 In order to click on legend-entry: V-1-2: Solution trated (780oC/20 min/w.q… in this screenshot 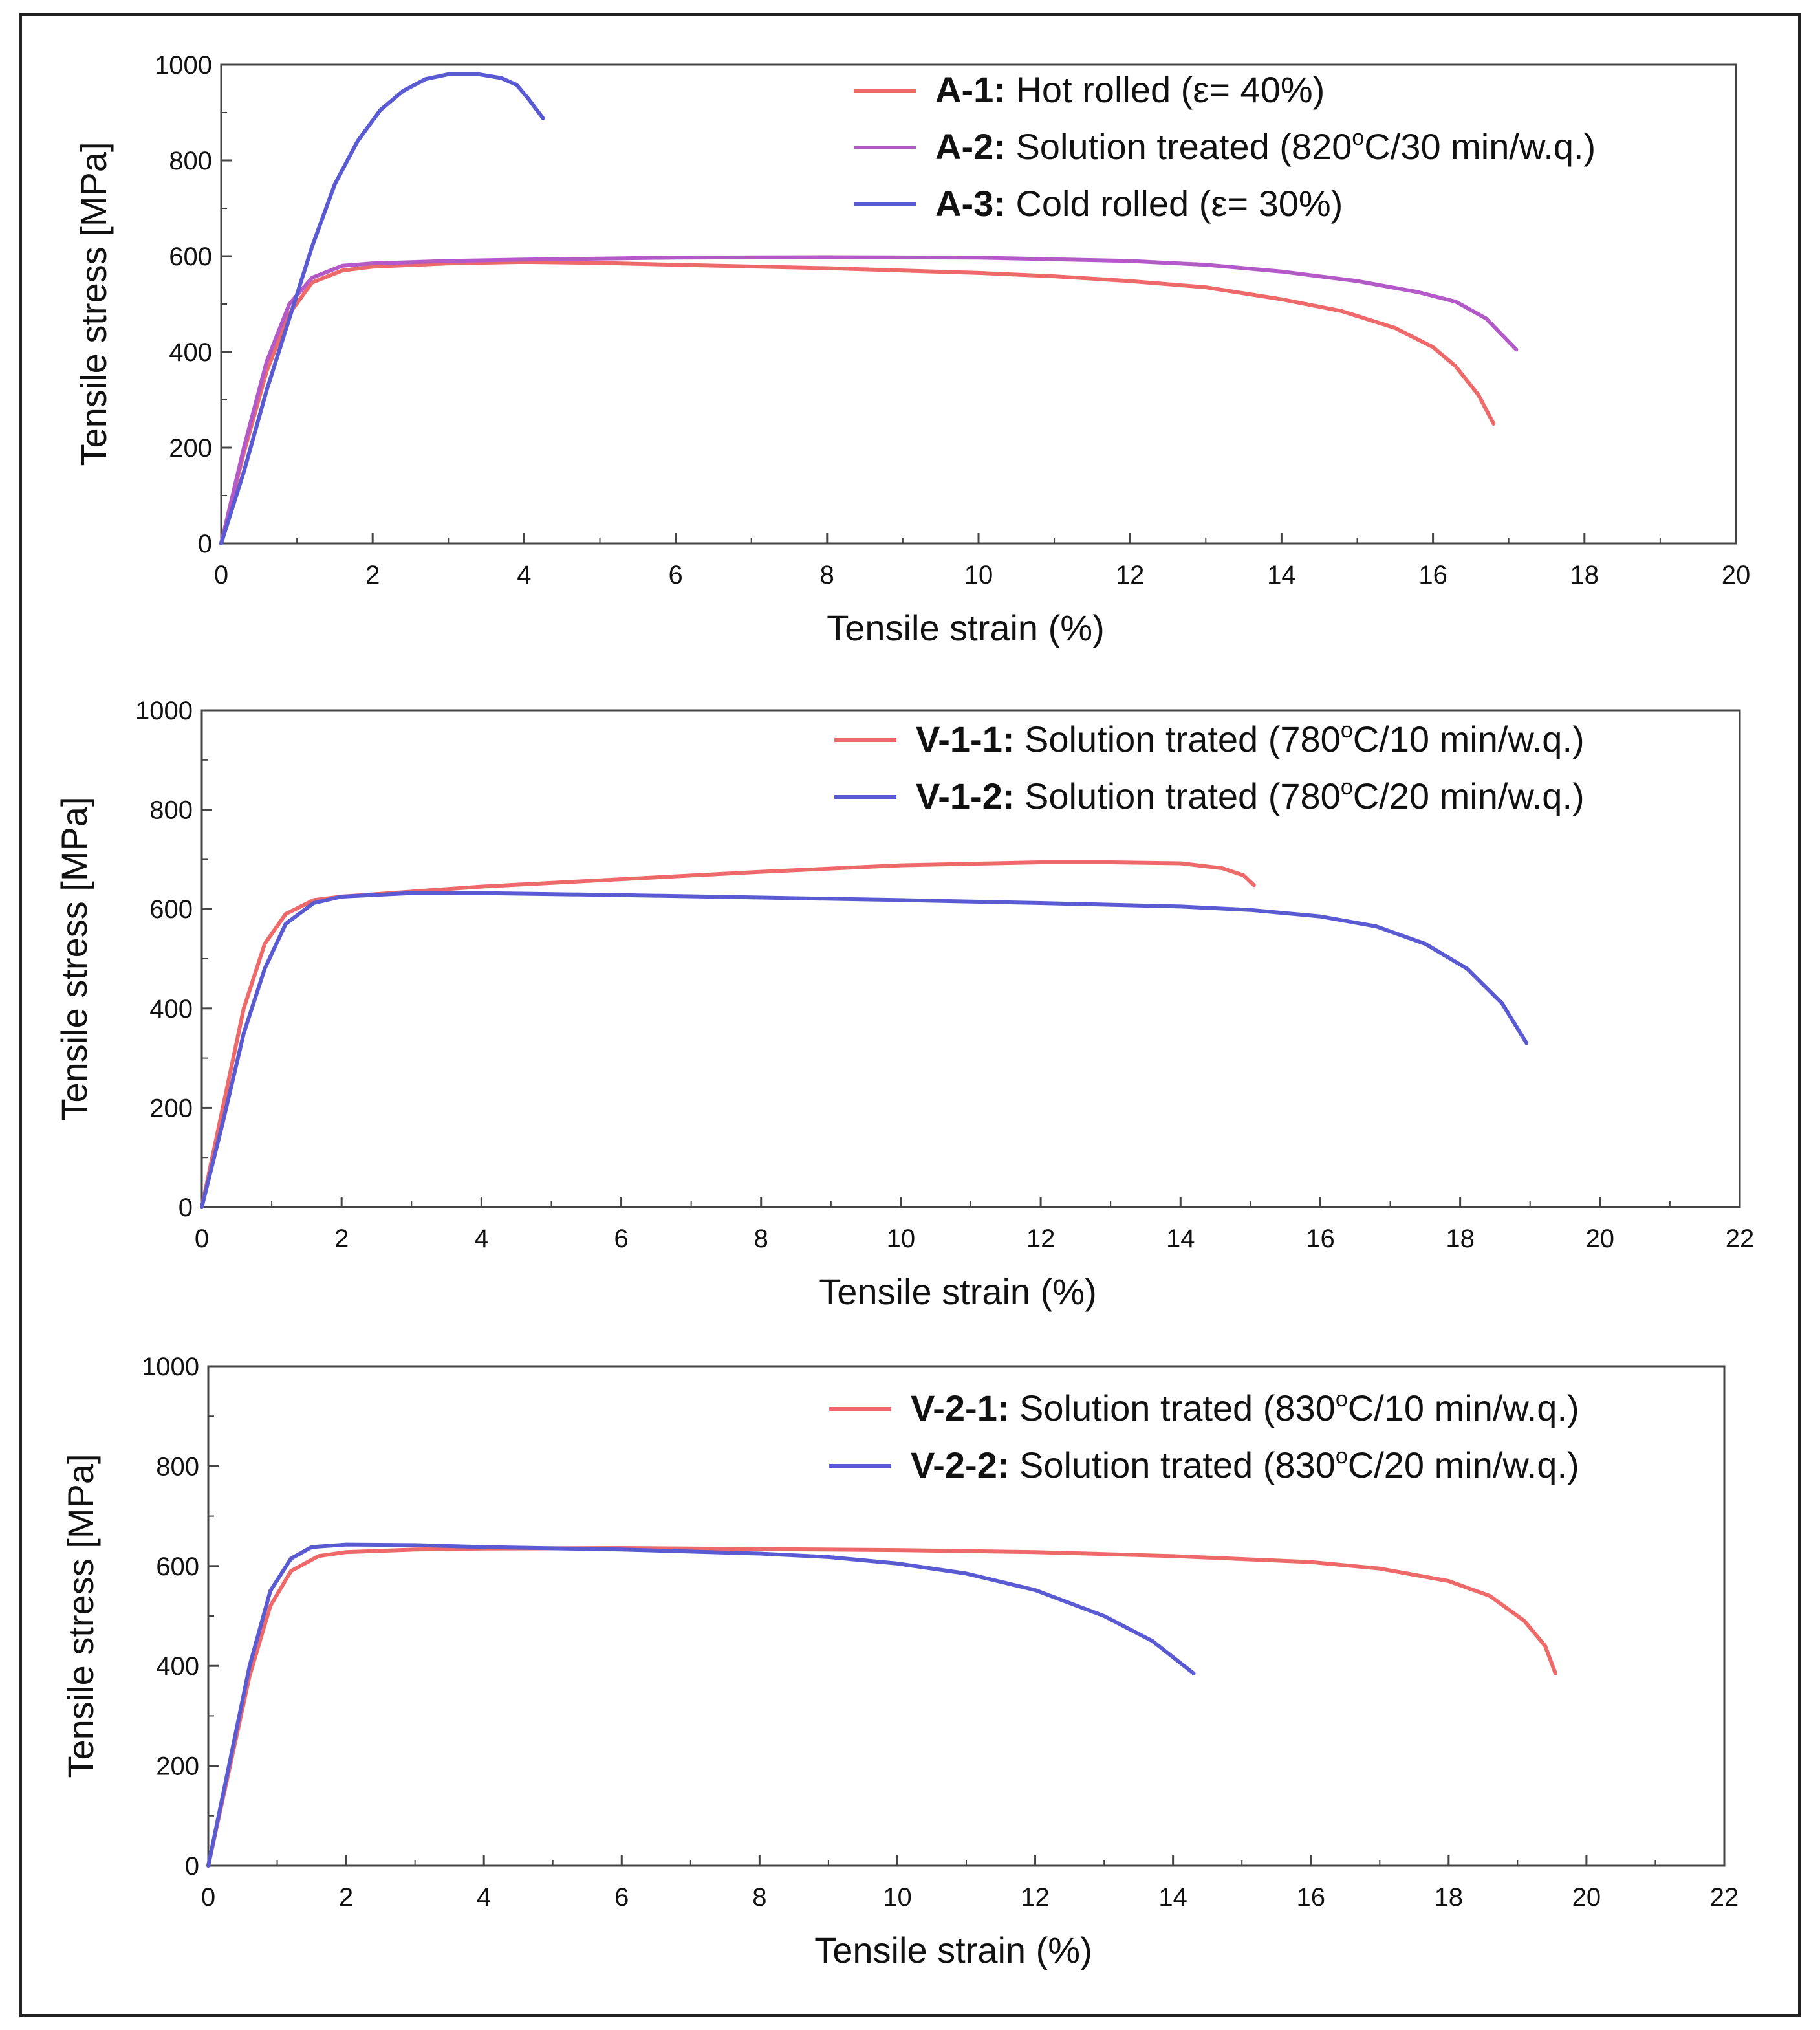, I will do `click(1251, 796)`.